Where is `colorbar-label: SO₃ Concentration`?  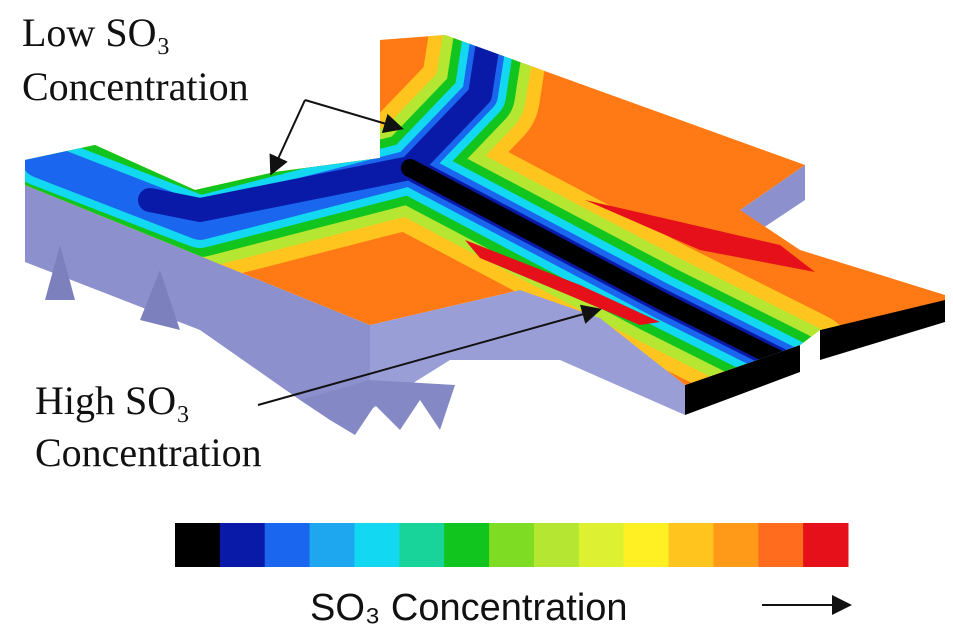 colorbar-label: SO₃ Concentration is located at coordinates (469, 608).